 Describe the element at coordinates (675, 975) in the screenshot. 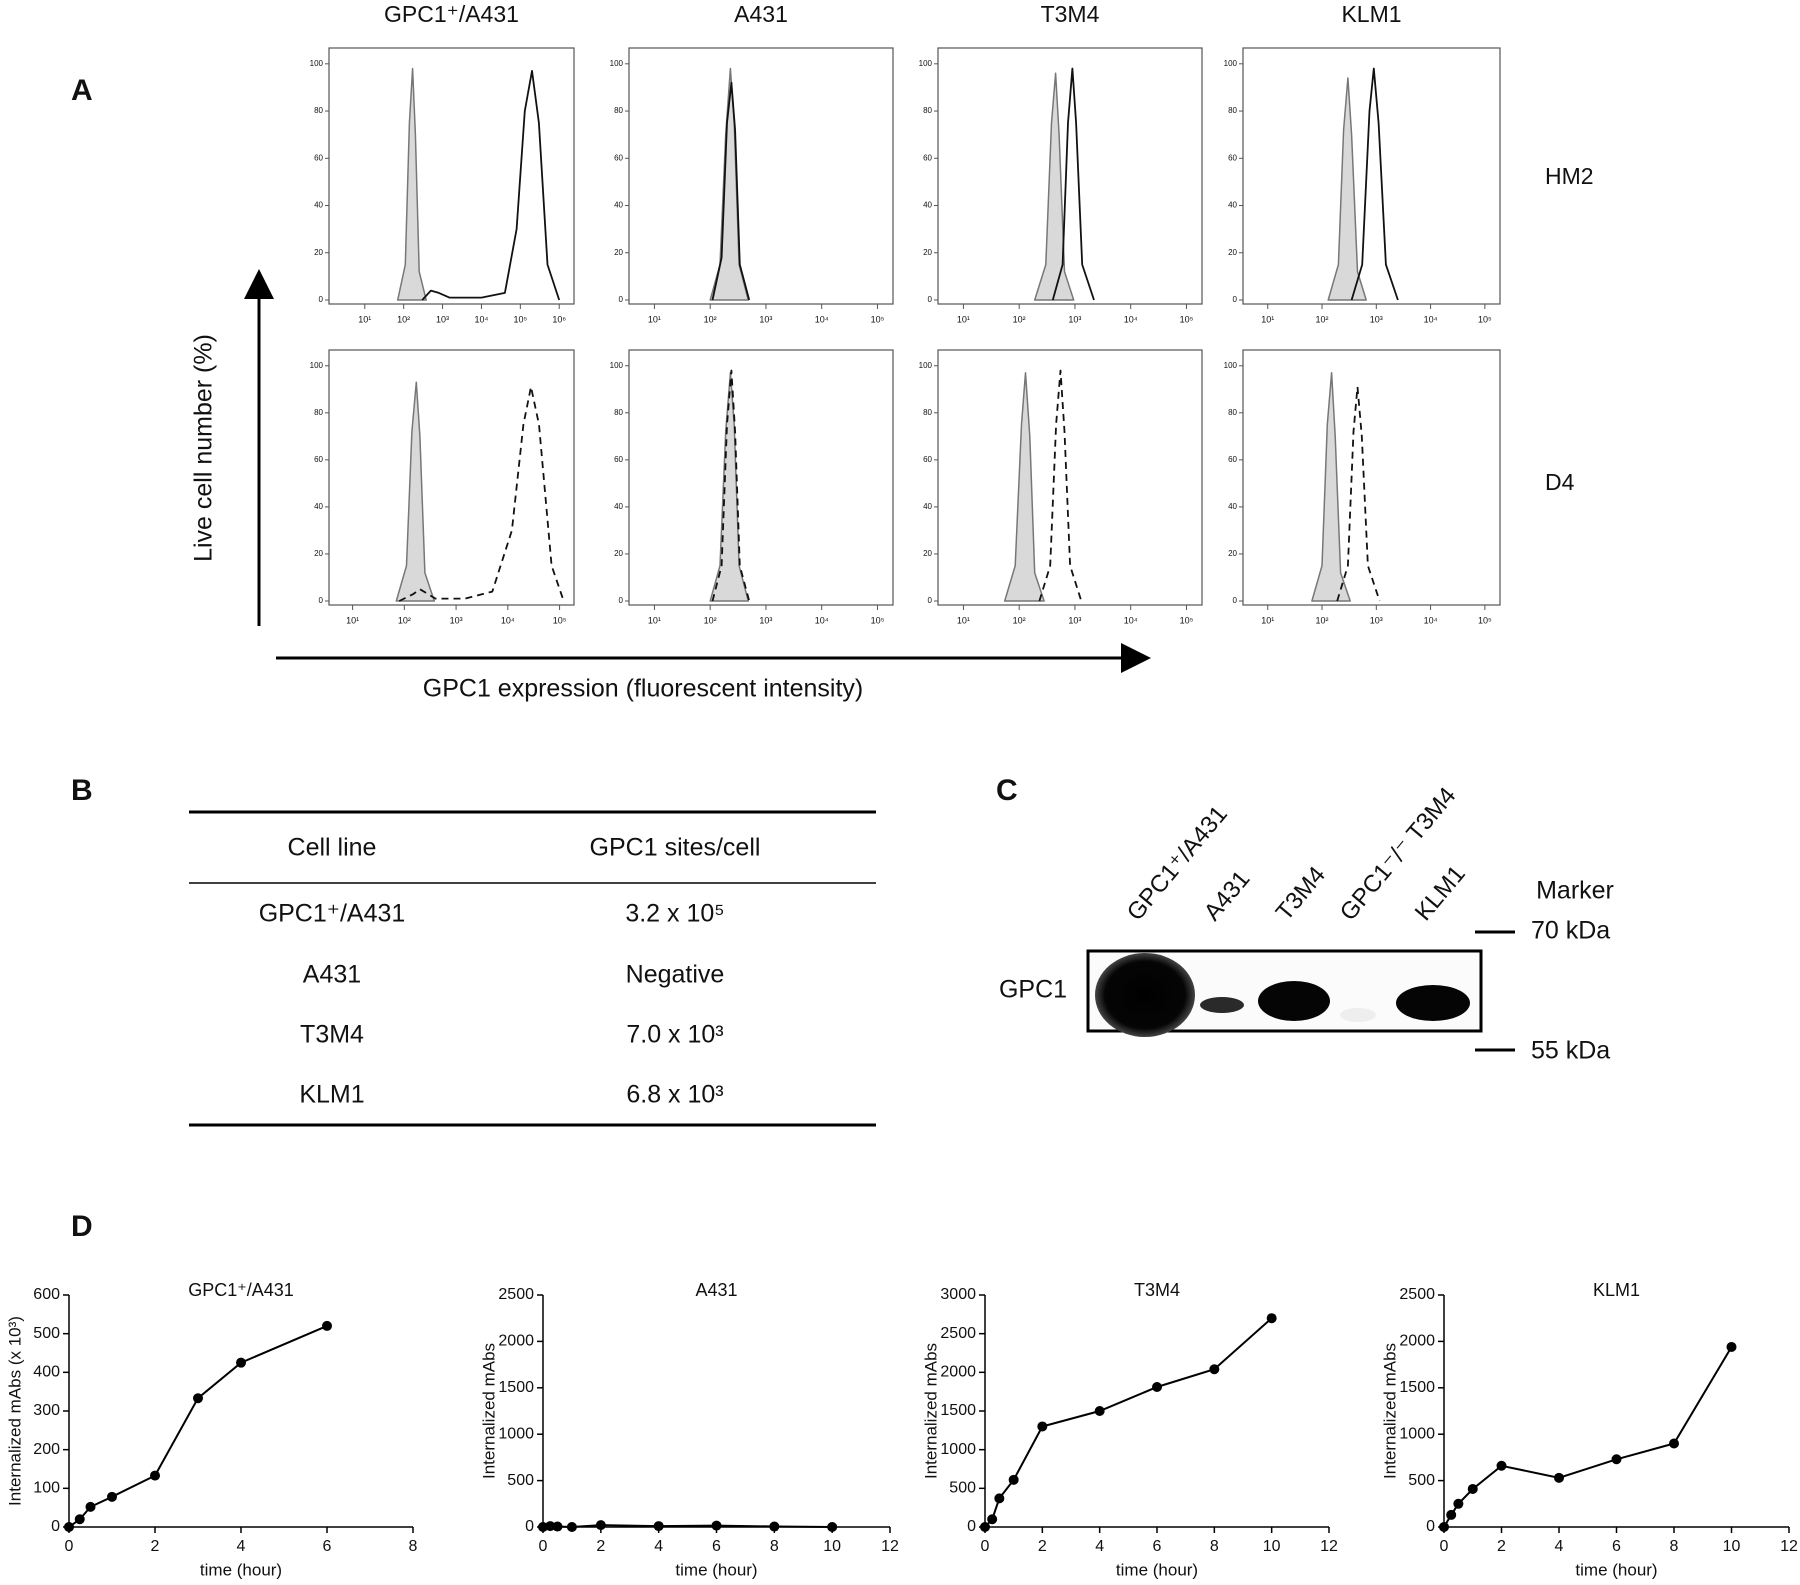

I see `table-cell: Negative` at that location.